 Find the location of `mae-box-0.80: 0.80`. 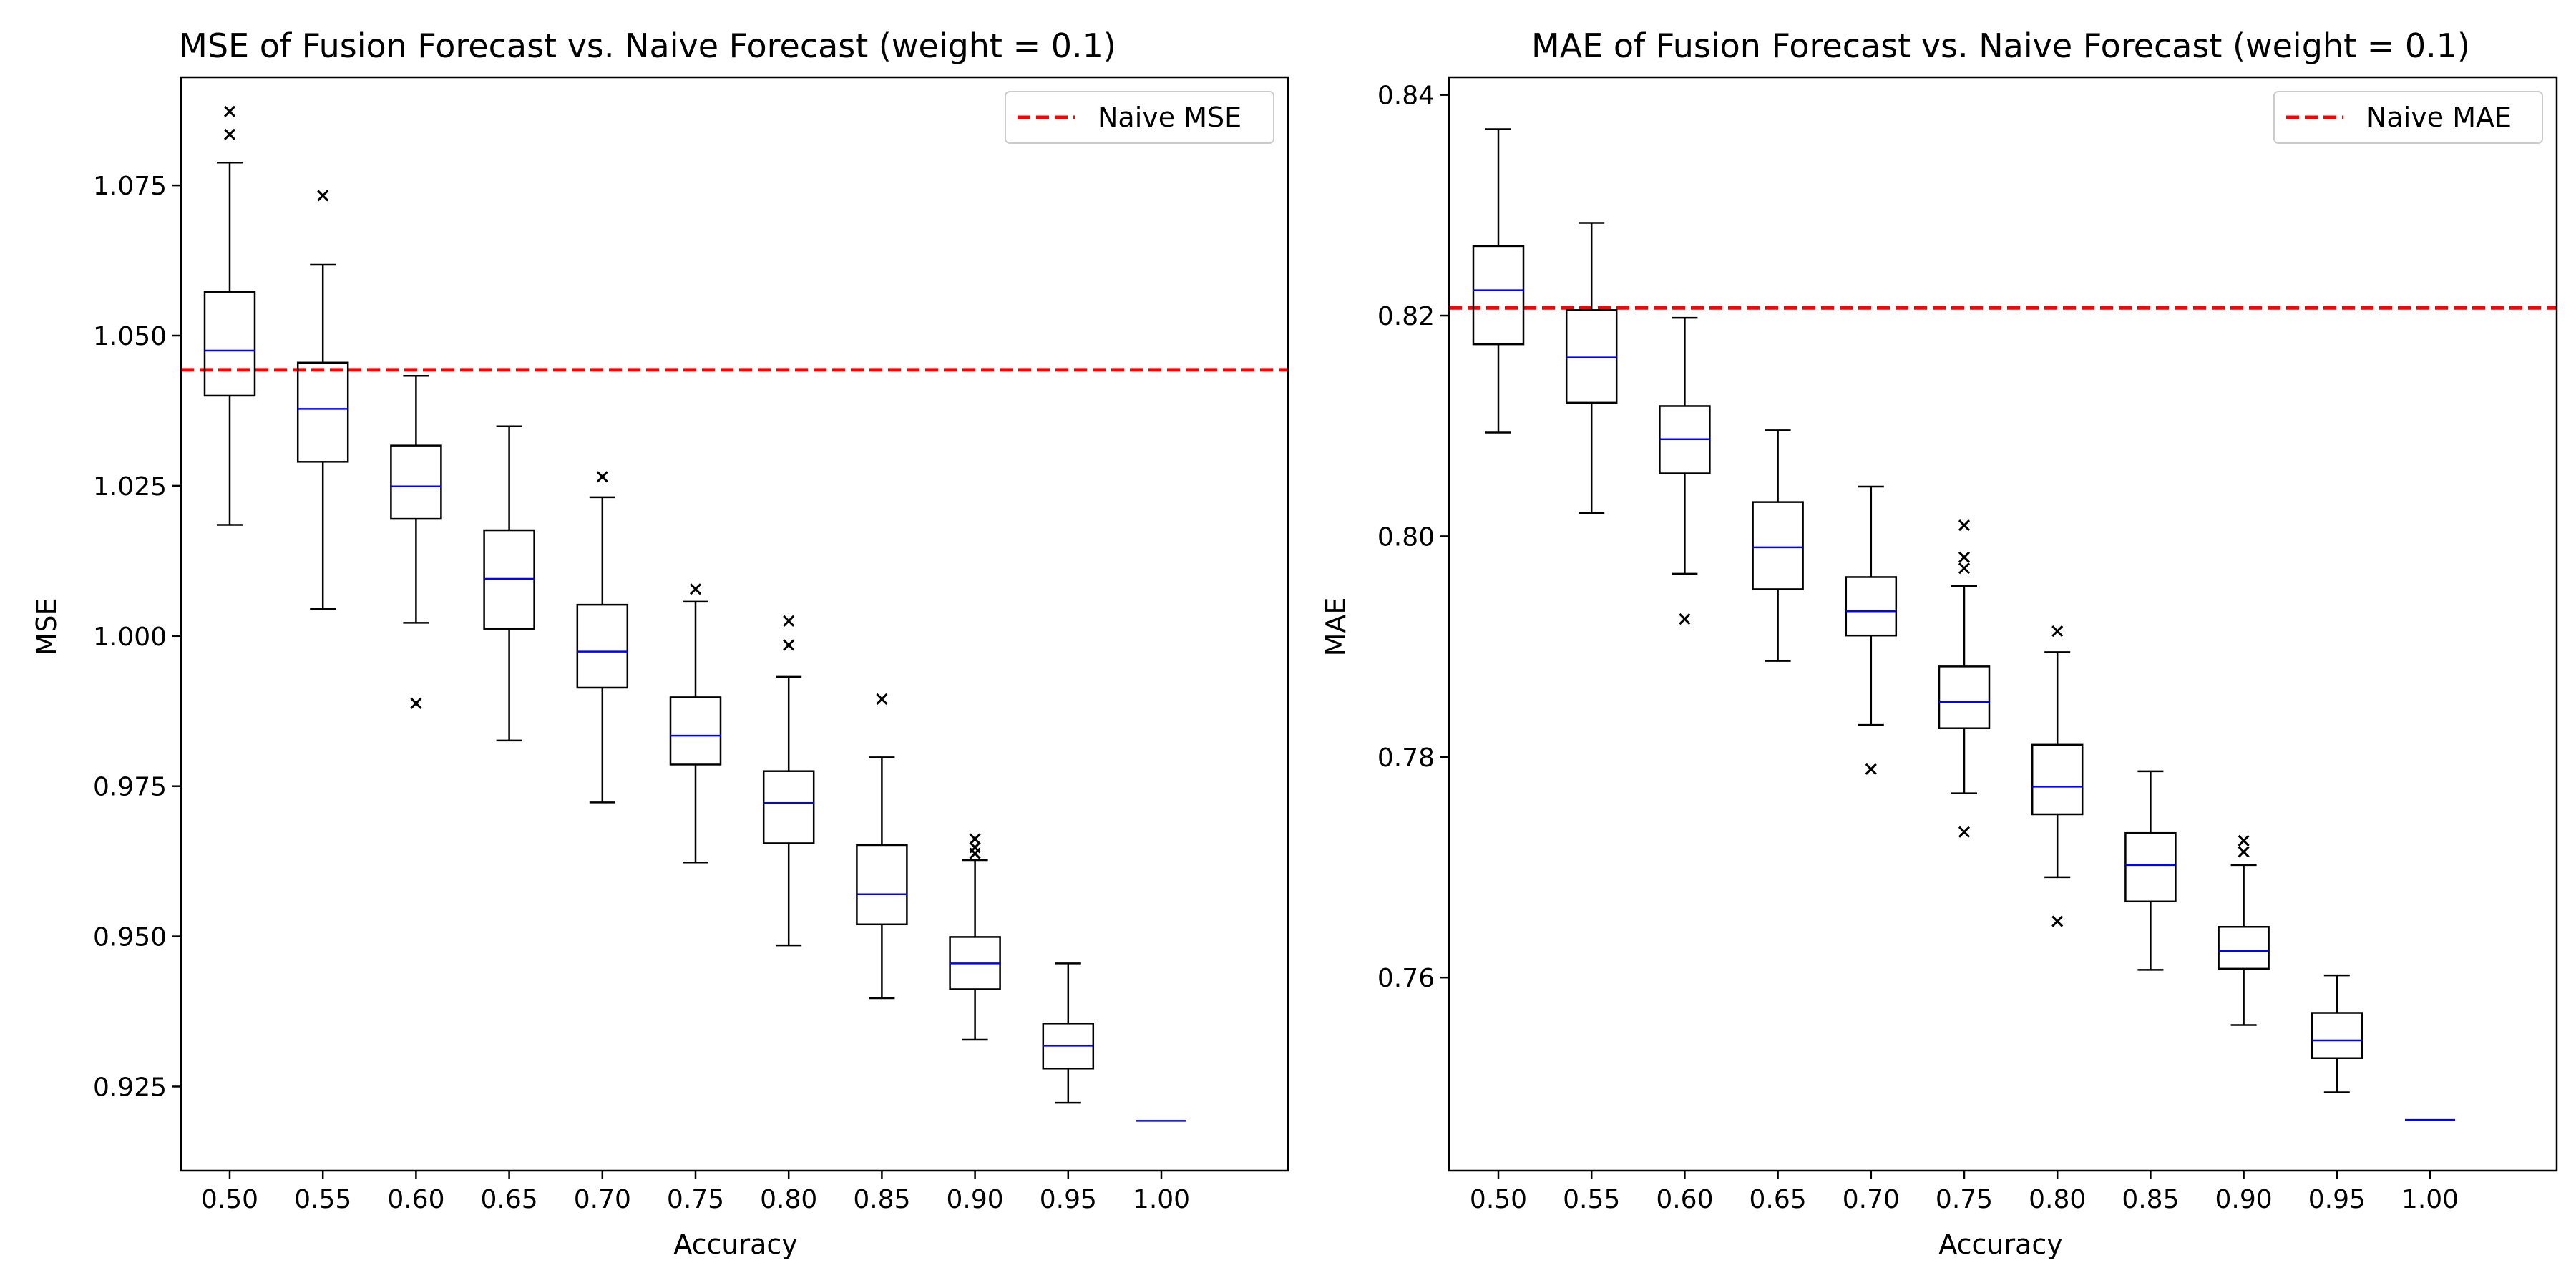

mae-box-0.80: 0.80 is located at coordinates (2057, 919).